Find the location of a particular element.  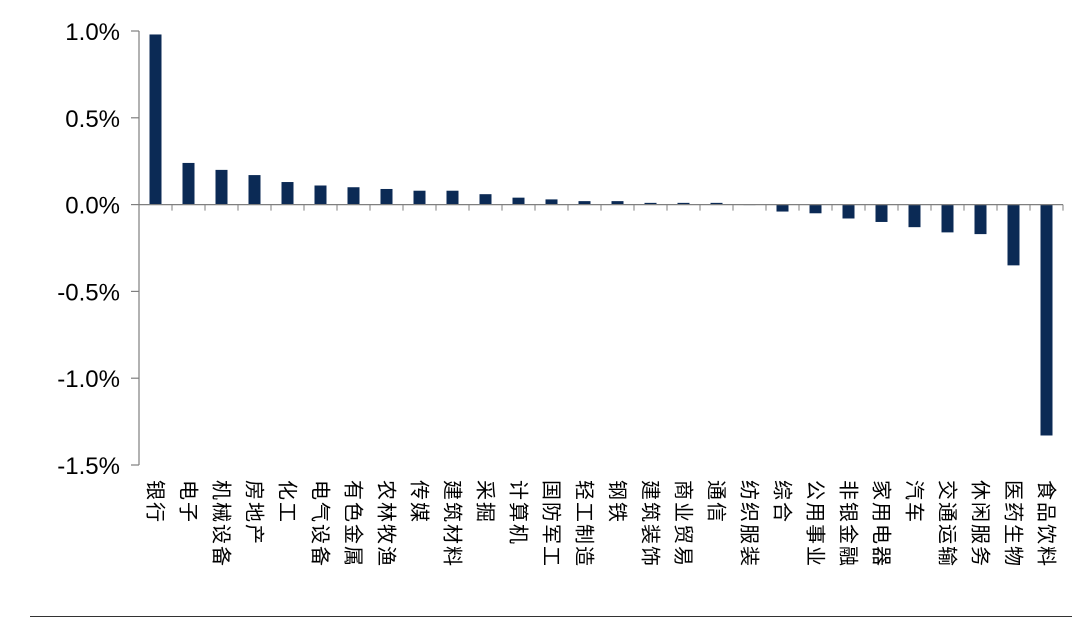

x-tick-label: 电气设备 is located at coordinates (321, 524).